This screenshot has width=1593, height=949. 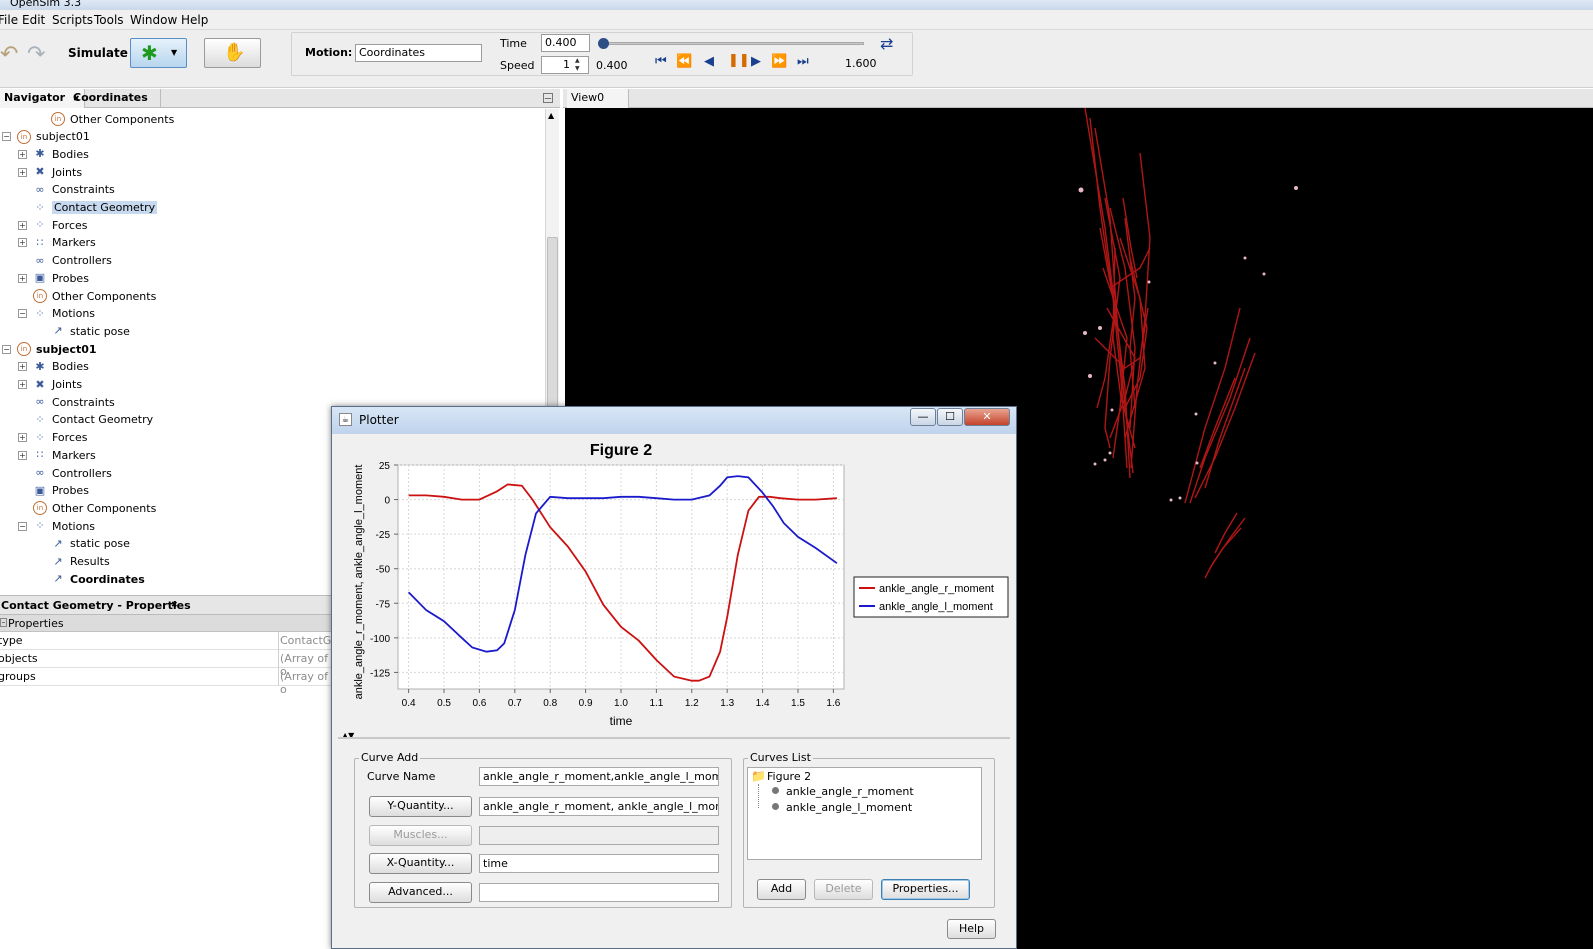 What do you see at coordinates (90, 579) in the screenshot?
I see `tree-node: ↗ Coordinates` at bounding box center [90, 579].